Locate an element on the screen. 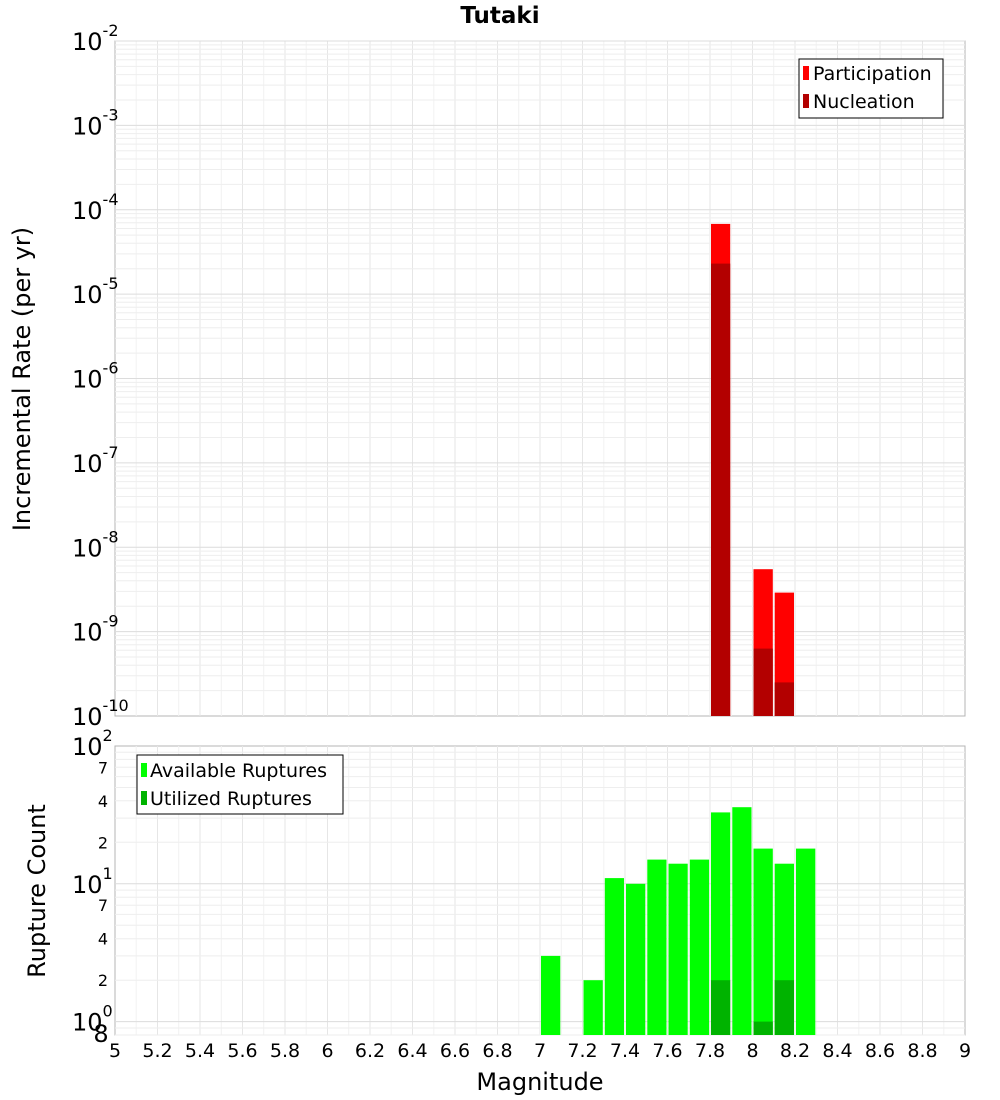 The width and height of the screenshot is (1000, 1100). count-legend-box is located at coordinates (240, 784).